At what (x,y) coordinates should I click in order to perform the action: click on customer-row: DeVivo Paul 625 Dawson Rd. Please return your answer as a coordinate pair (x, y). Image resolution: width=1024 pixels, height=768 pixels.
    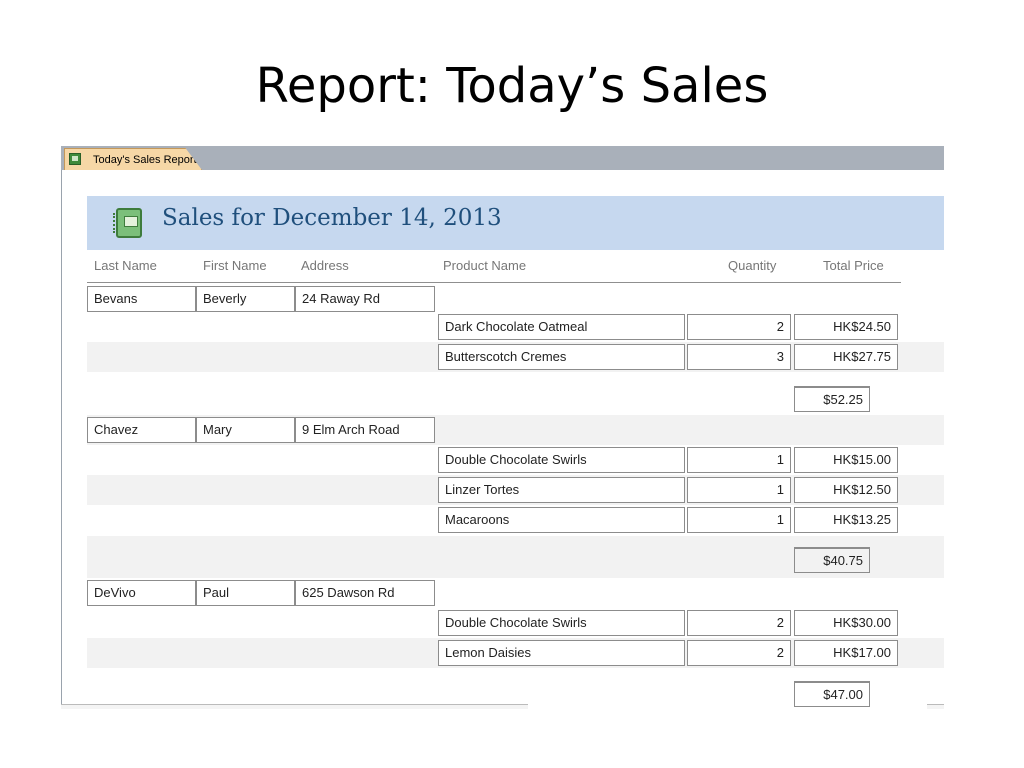
    Looking at the image, I should click on (515, 593).